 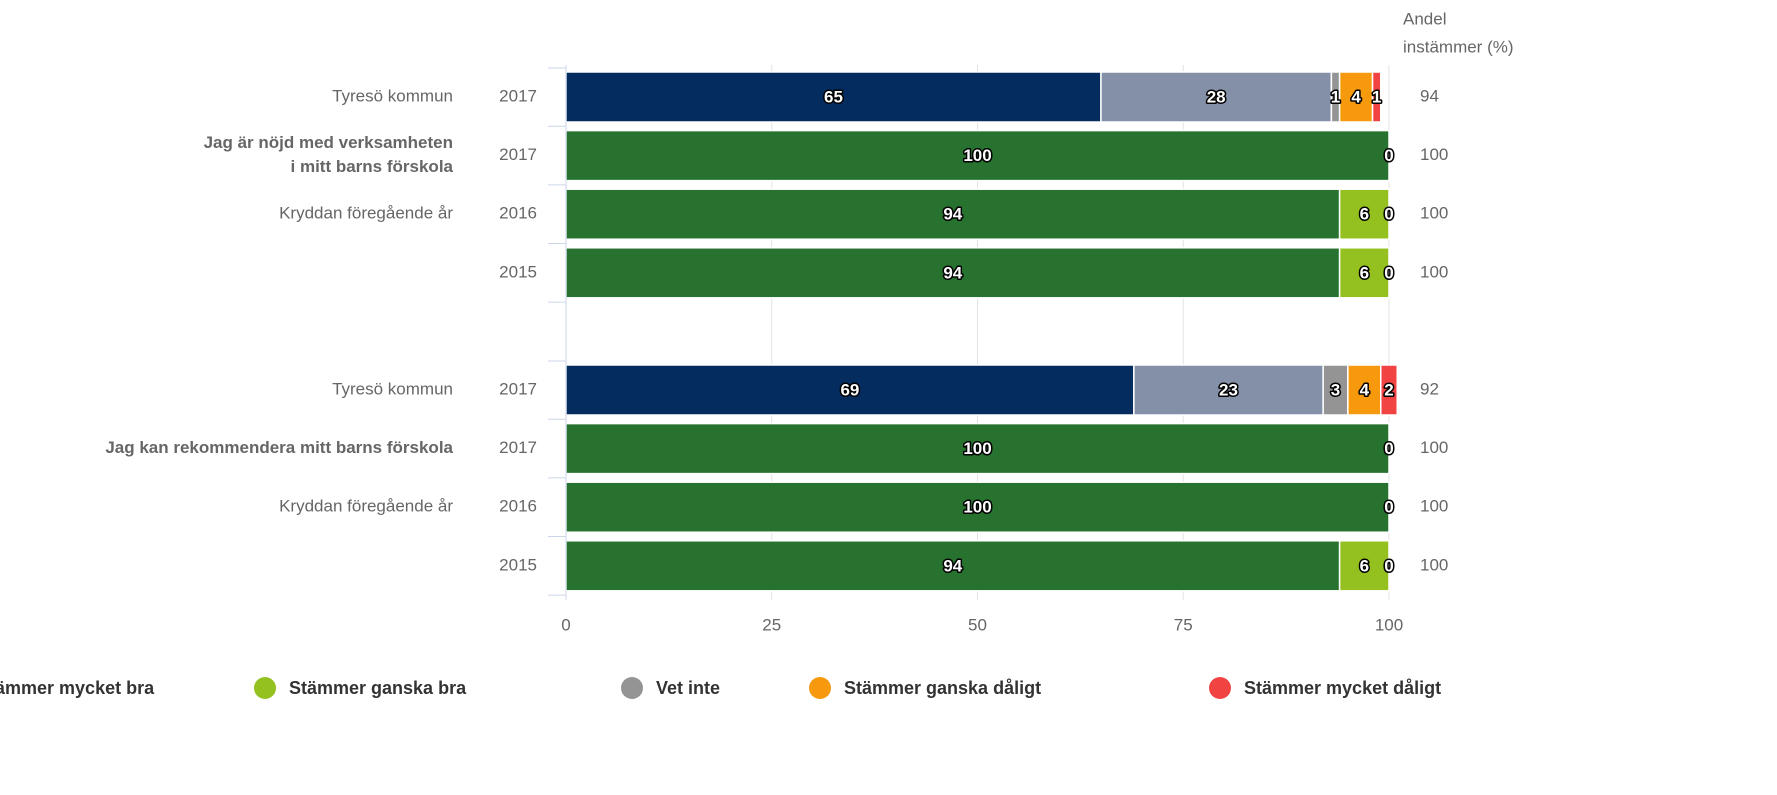 What do you see at coordinates (372, 166) in the screenshot?
I see `question-label: i mitt barns förskola` at bounding box center [372, 166].